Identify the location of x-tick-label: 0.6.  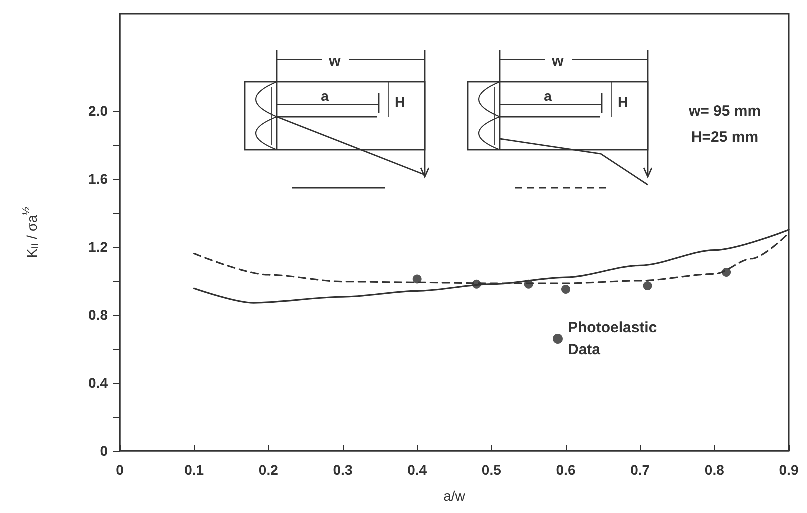
(566, 470).